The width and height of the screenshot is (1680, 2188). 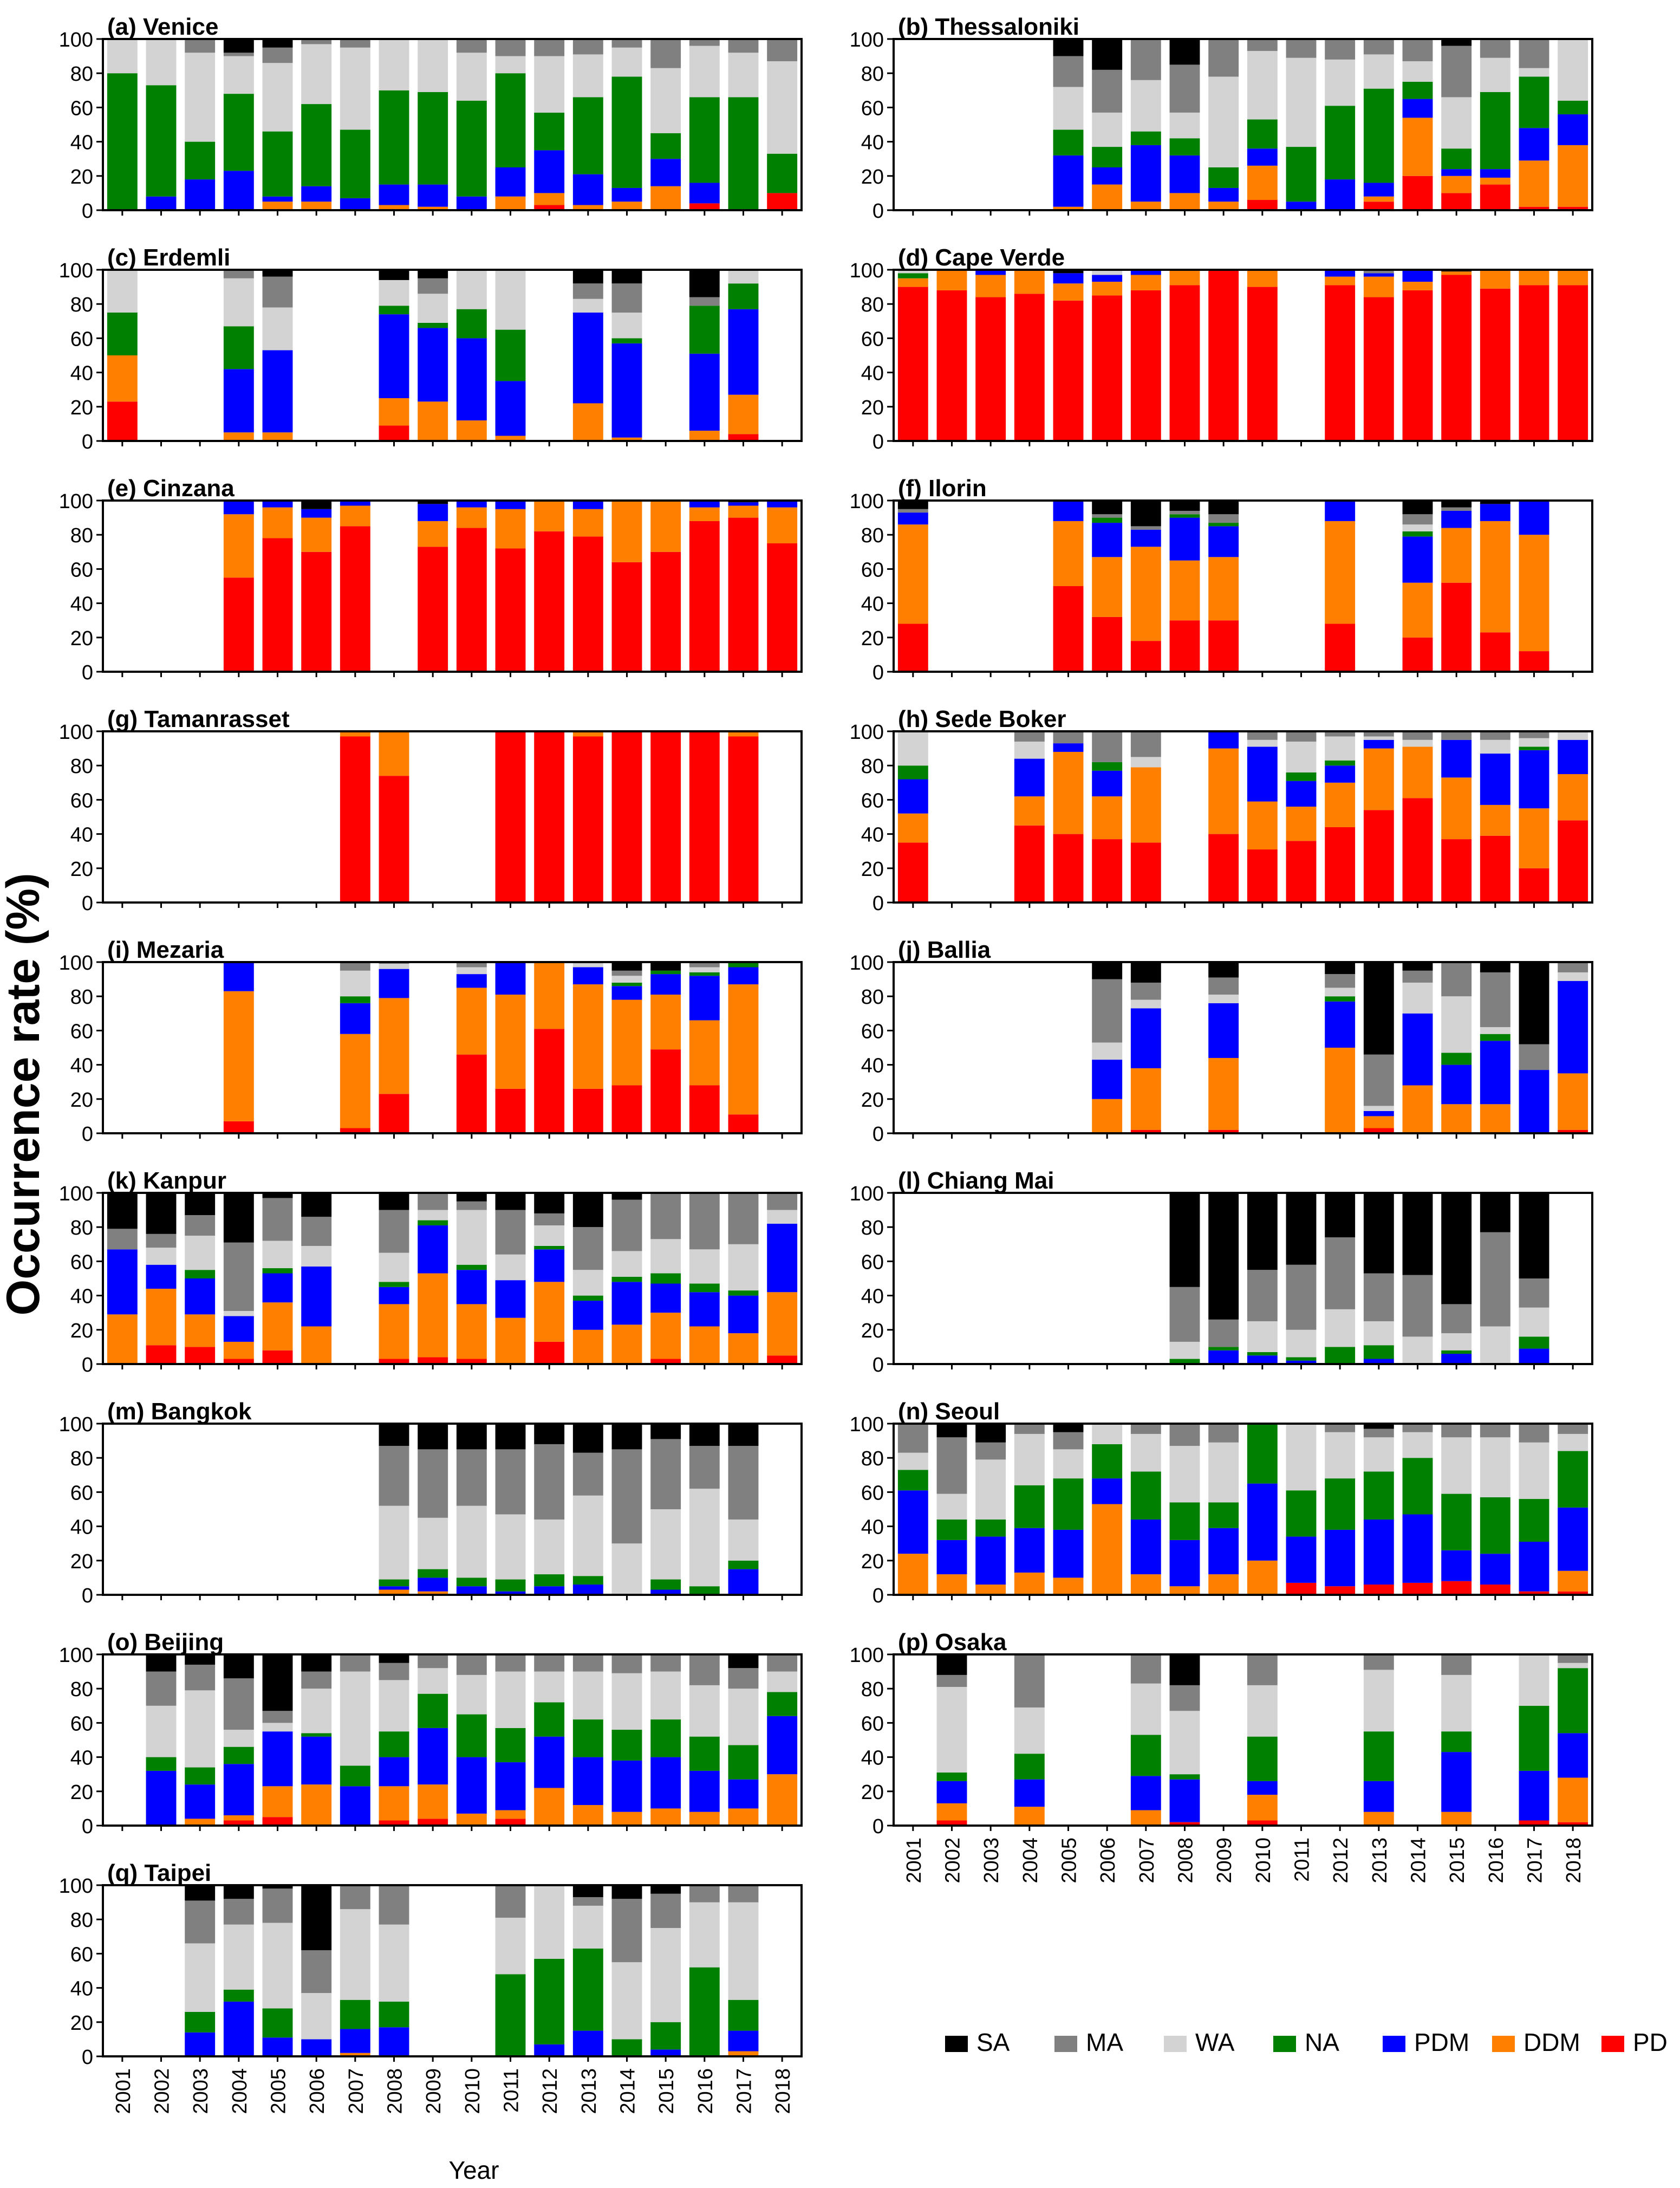 What do you see at coordinates (316, 1663) in the screenshot?
I see `bar-o-2006-SA` at bounding box center [316, 1663].